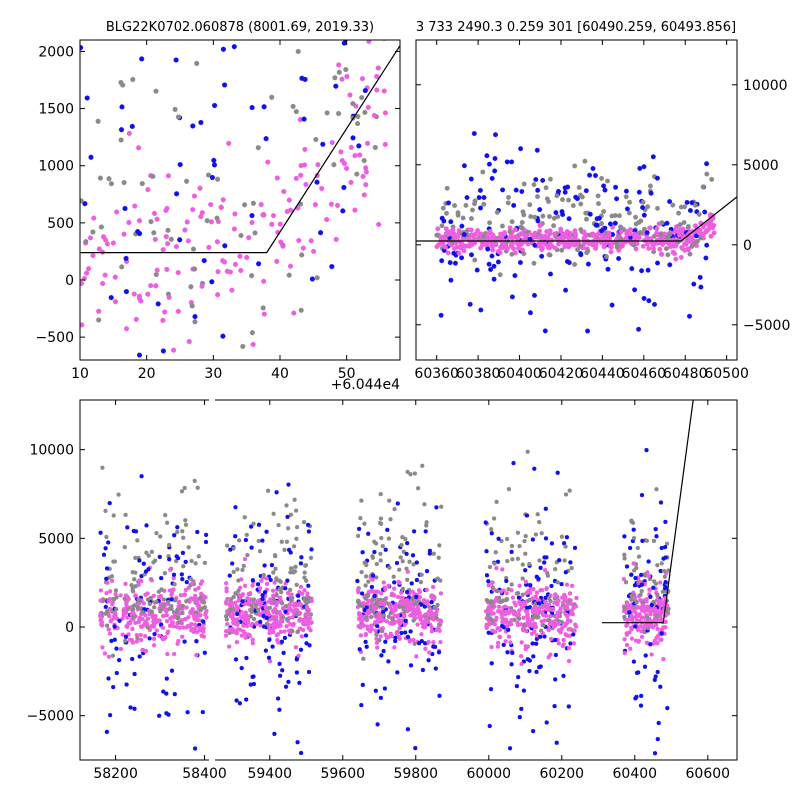 The image size is (800, 800). Describe the element at coordinates (213, 374) in the screenshot. I see `top-left-x-tick-label: 30` at that location.